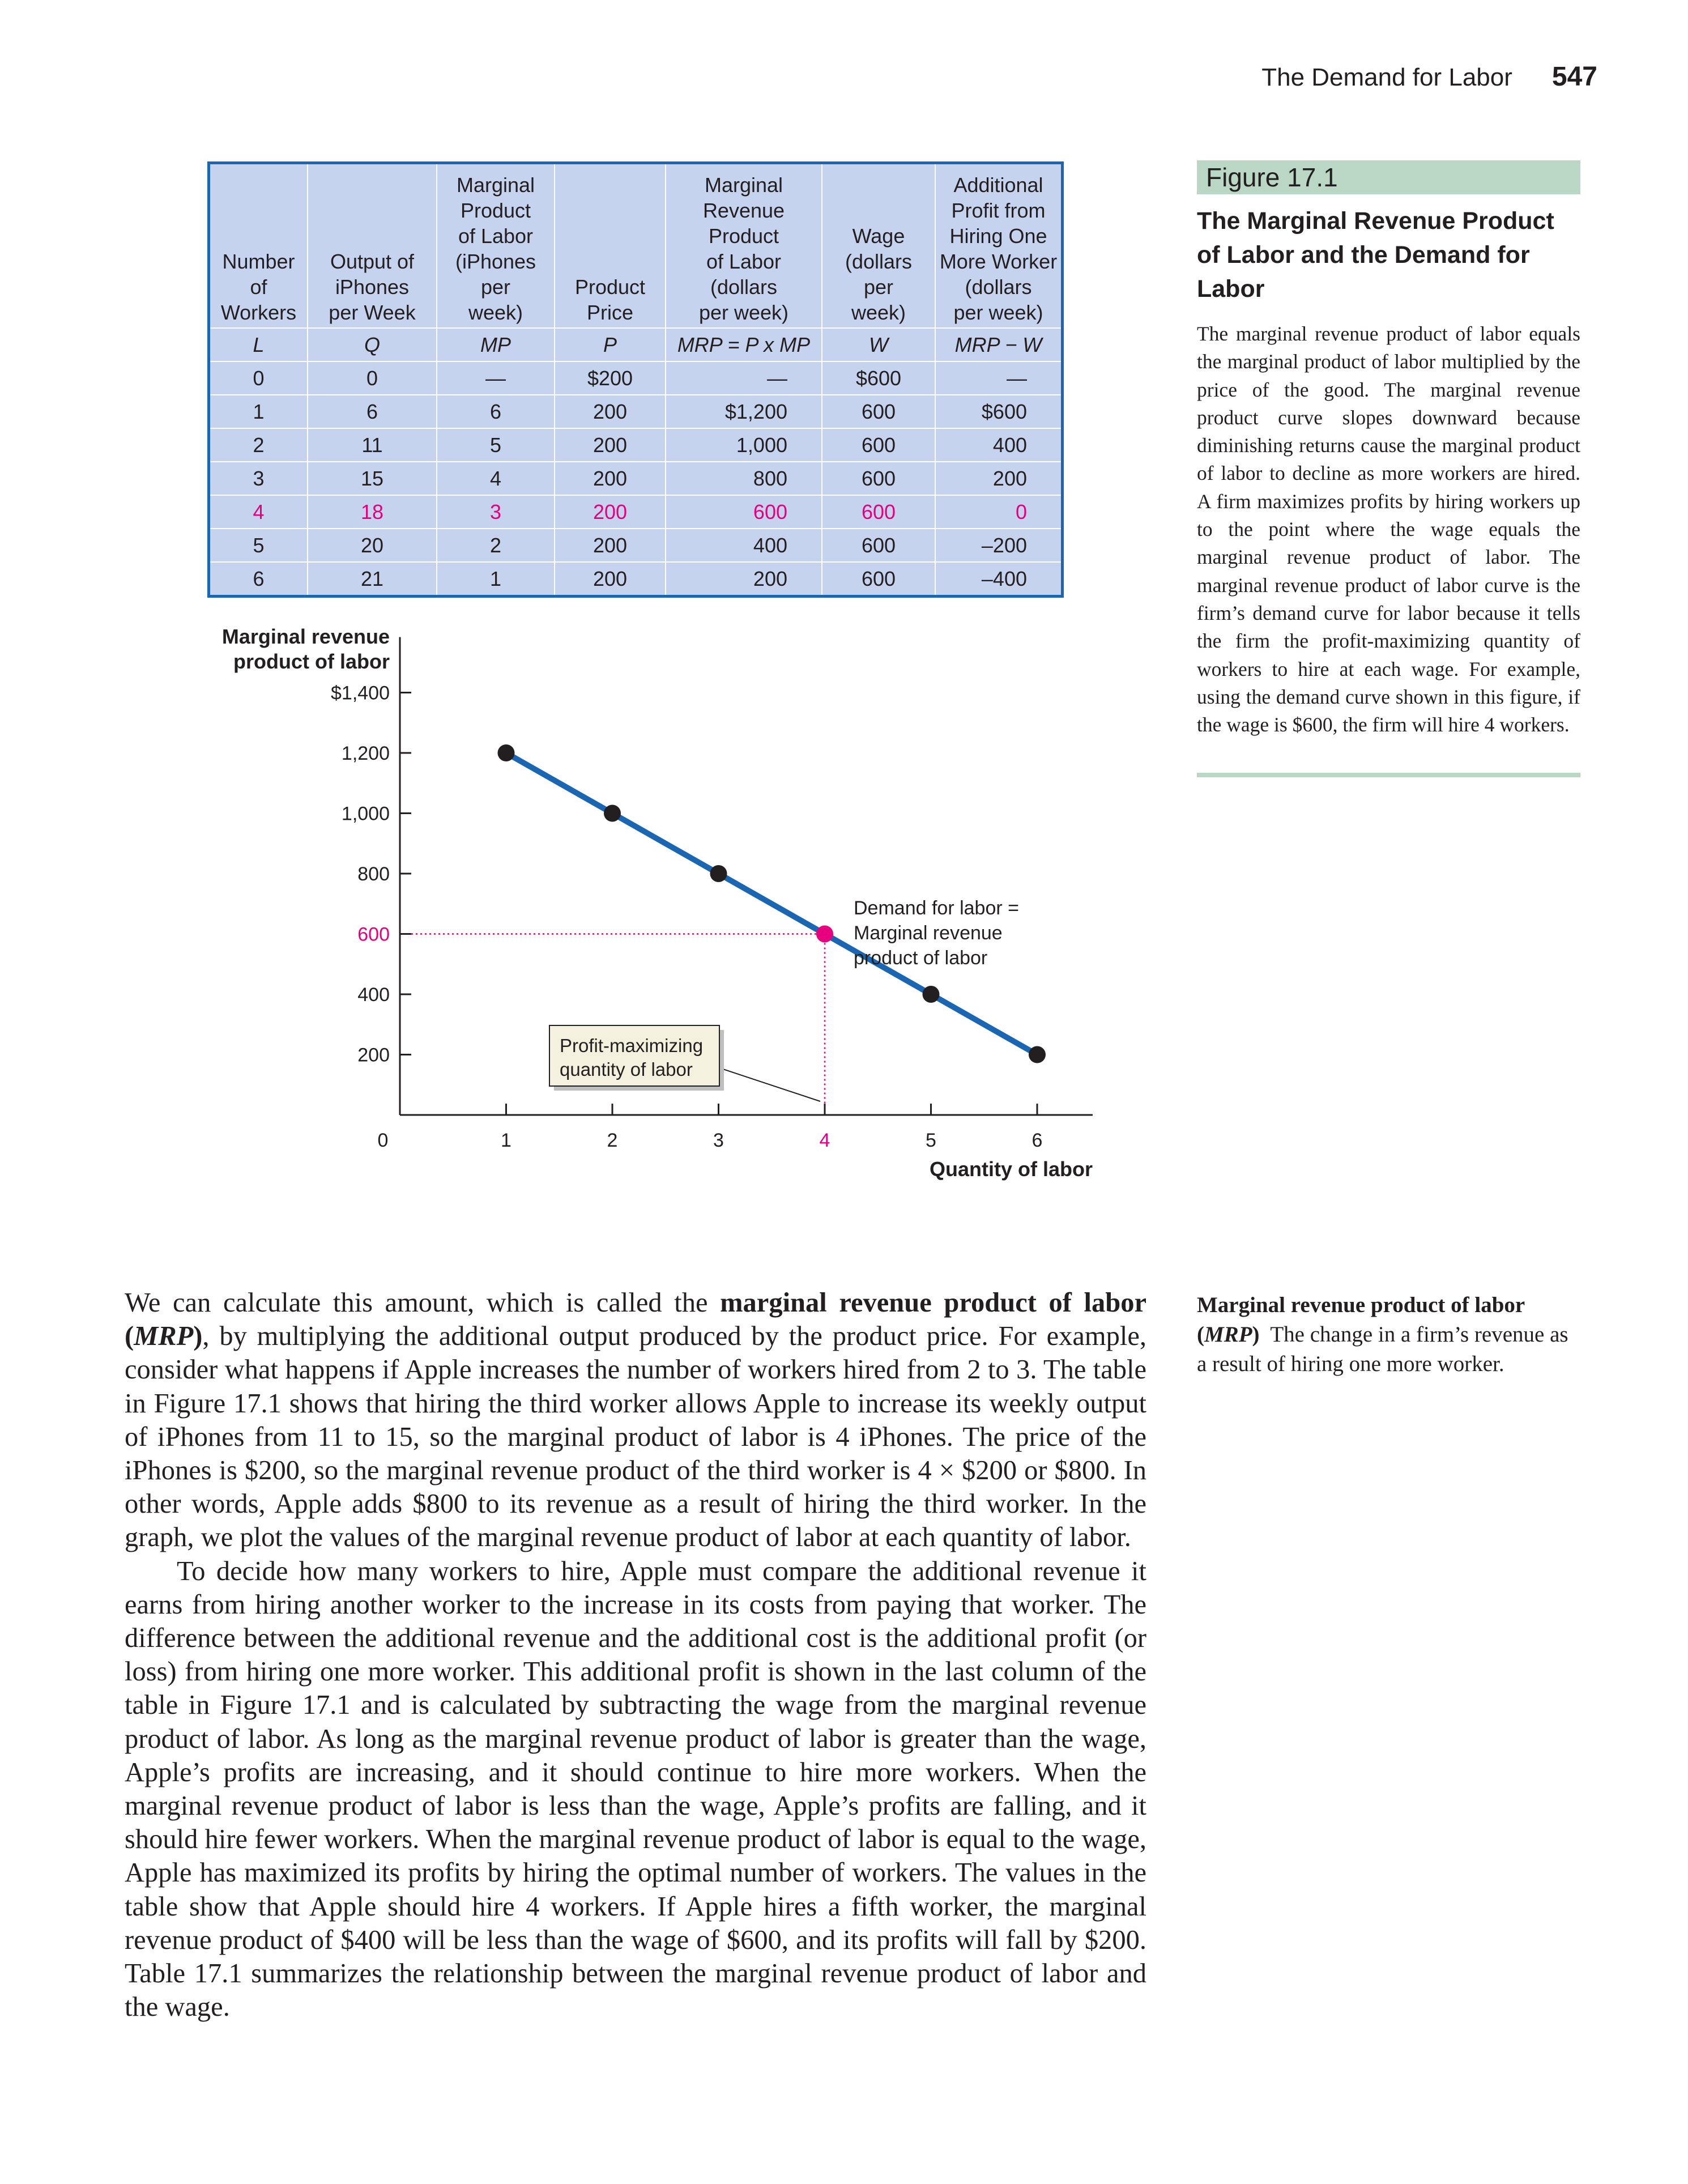 Image resolution: width=1688 pixels, height=2184 pixels. I want to click on curve-label: Marginal revenue, so click(929, 933).